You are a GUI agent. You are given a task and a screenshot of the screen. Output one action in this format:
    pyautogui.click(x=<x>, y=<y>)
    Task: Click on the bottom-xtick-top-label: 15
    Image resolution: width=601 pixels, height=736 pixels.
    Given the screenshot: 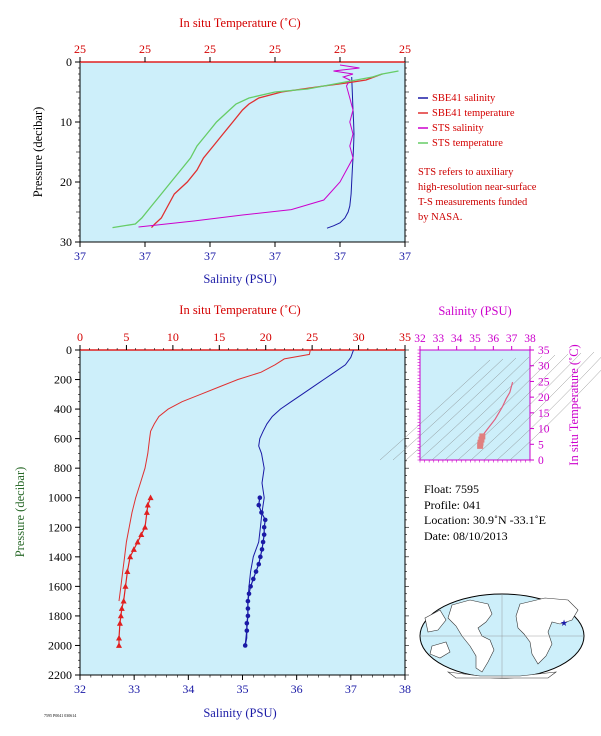 What is the action you would take?
    pyautogui.click(x=219, y=337)
    